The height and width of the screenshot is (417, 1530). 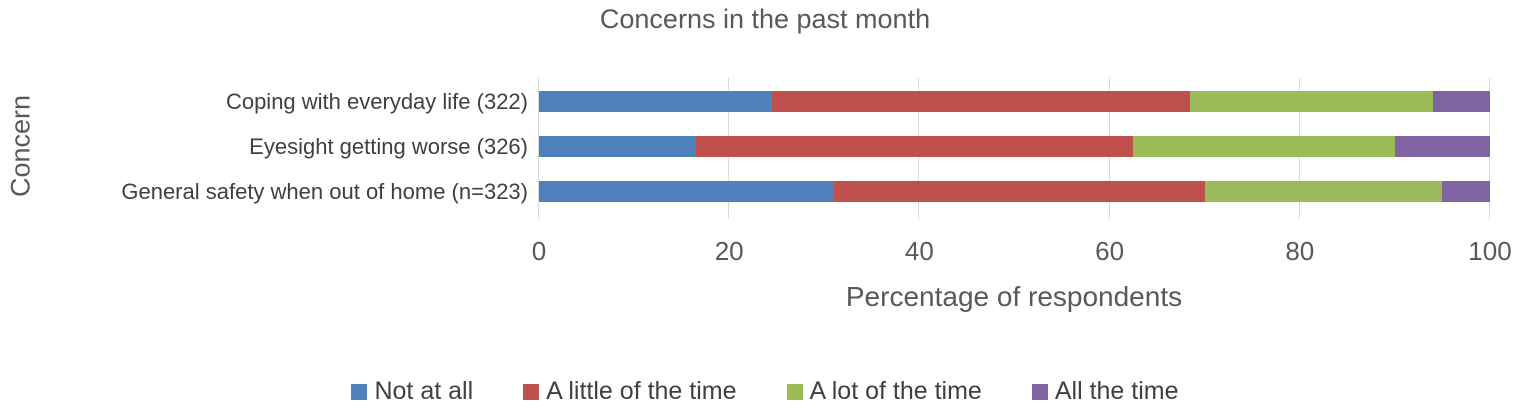 I want to click on legend-label: All the time, so click(x=1116, y=391).